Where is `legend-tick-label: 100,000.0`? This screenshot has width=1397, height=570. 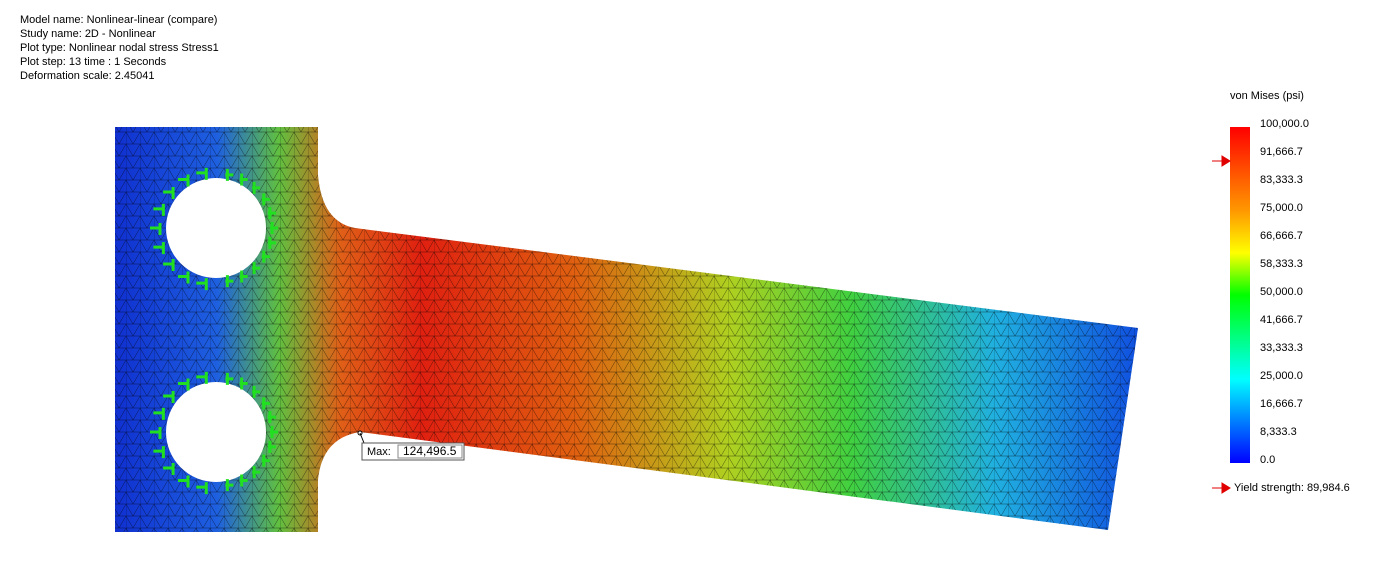
legend-tick-label: 100,000.0 is located at coordinates (1284, 124).